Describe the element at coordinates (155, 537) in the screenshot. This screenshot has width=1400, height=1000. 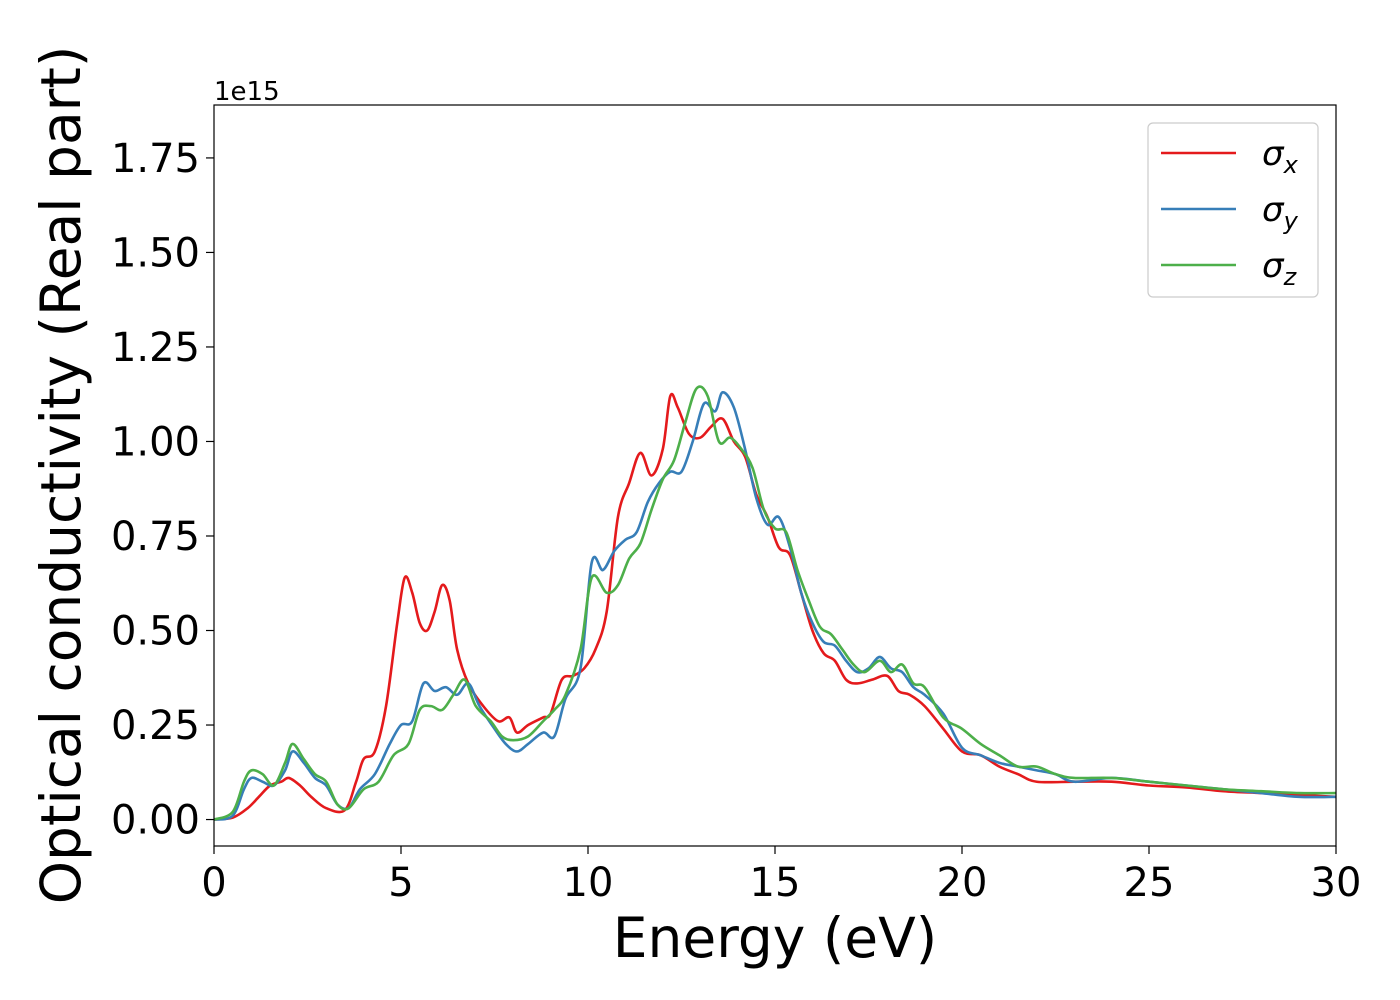
I see `y-tick-label: 0.75` at that location.